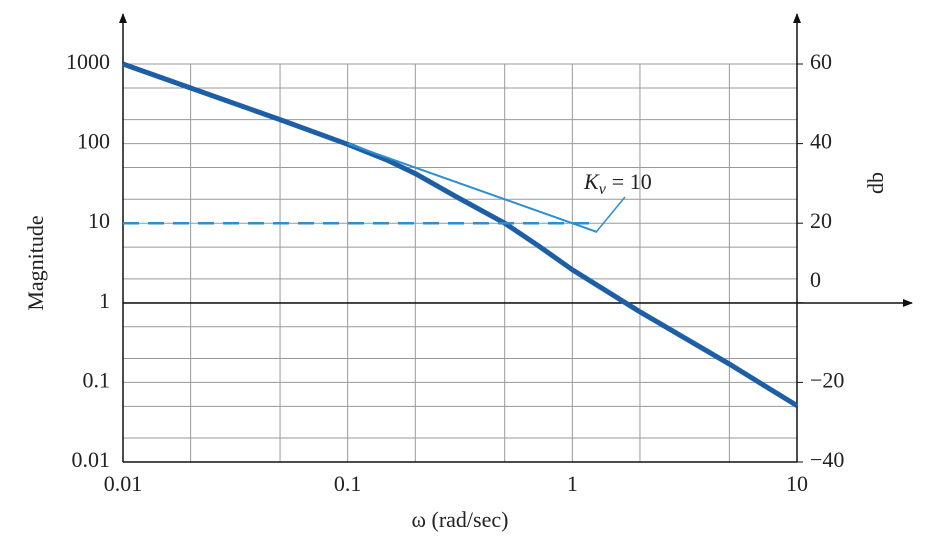 The image size is (938, 539). Describe the element at coordinates (591, 181) in the screenshot. I see `annotation-symbol: K` at that location.